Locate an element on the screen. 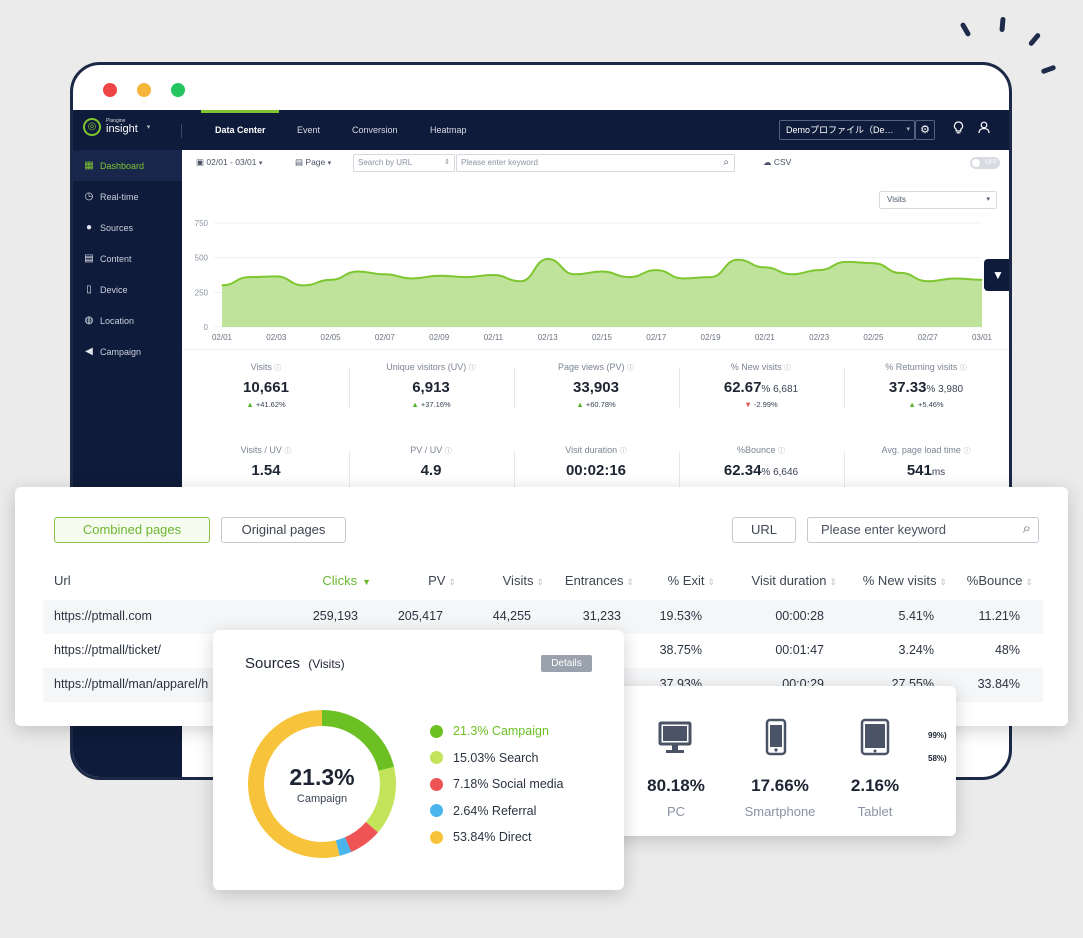 This screenshot has height=938, width=1083. close-dot is located at coordinates (110, 90).